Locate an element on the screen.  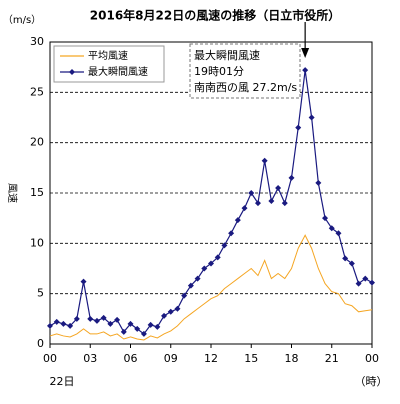
legend-label: 最大瞬間風速 is located at coordinates (118, 71).